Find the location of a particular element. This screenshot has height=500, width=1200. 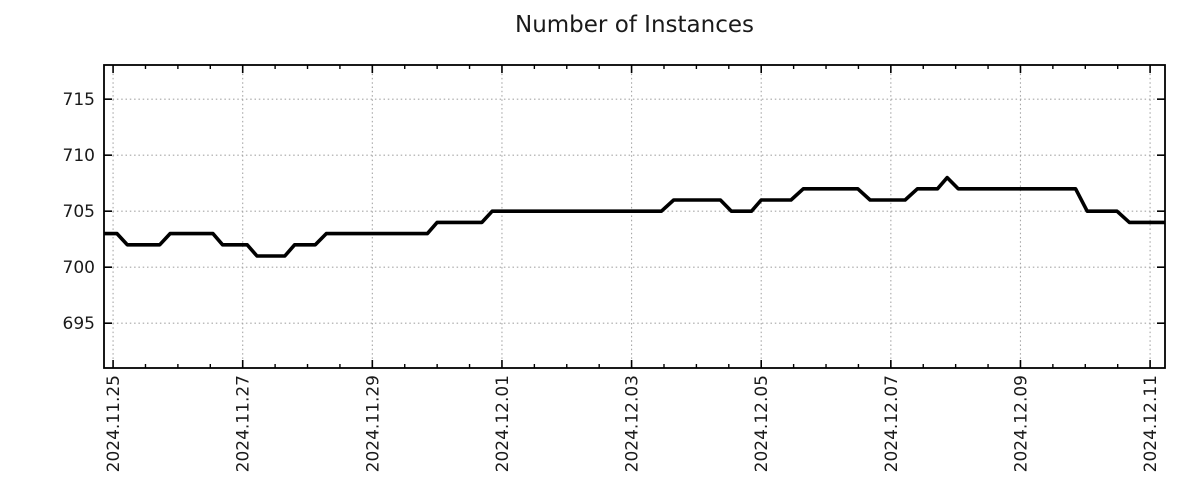

y-tick-label: 710 is located at coordinates (79, 156).